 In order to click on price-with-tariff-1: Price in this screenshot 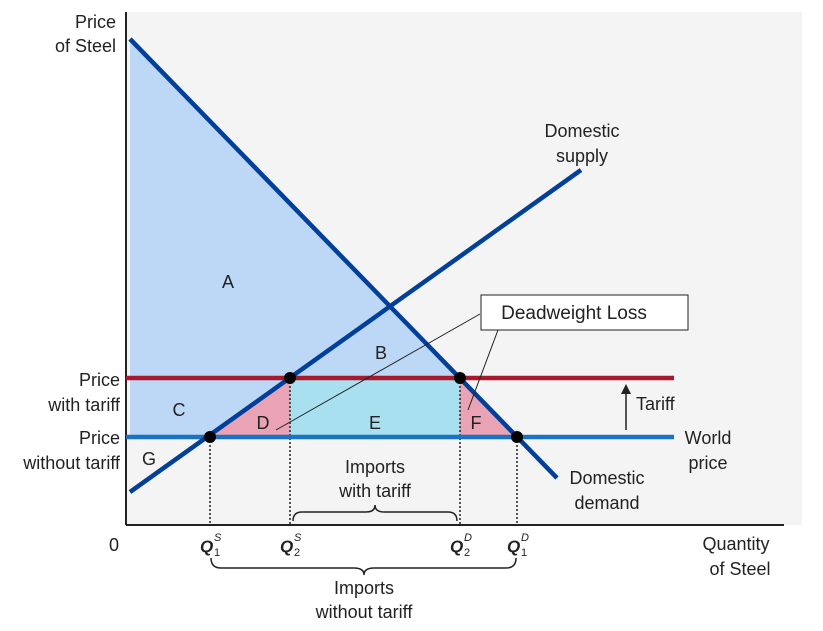, I will do `click(99, 380)`.